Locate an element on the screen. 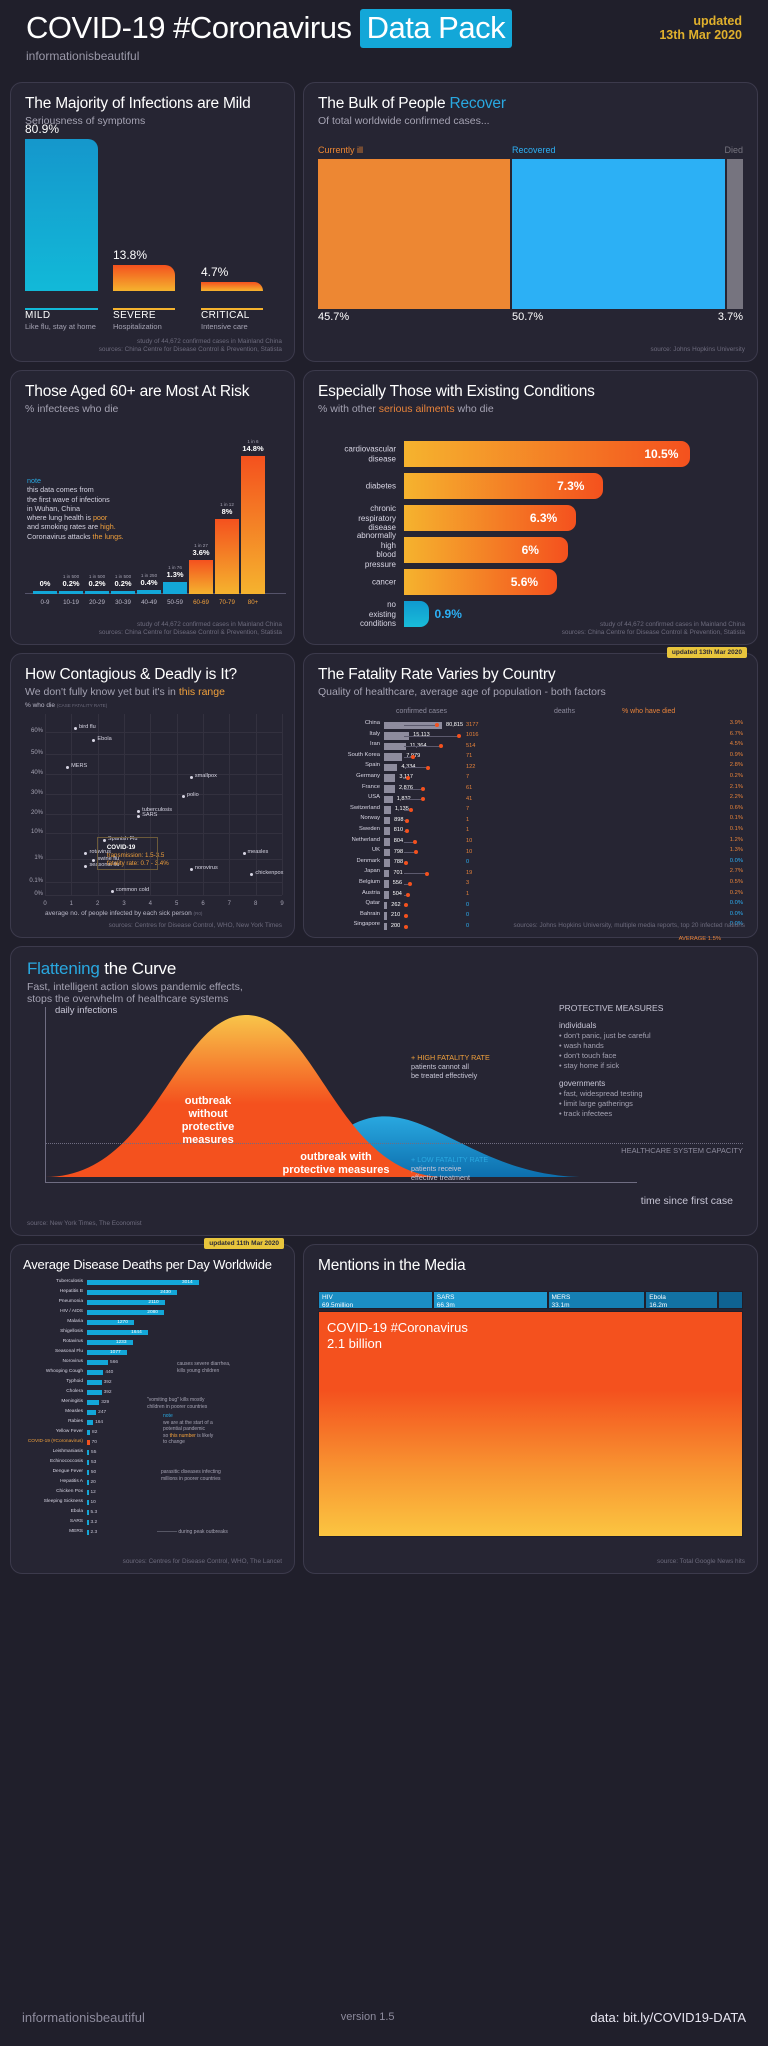 The image size is (768, 2046). cases-value: 798 is located at coordinates (398, 851).